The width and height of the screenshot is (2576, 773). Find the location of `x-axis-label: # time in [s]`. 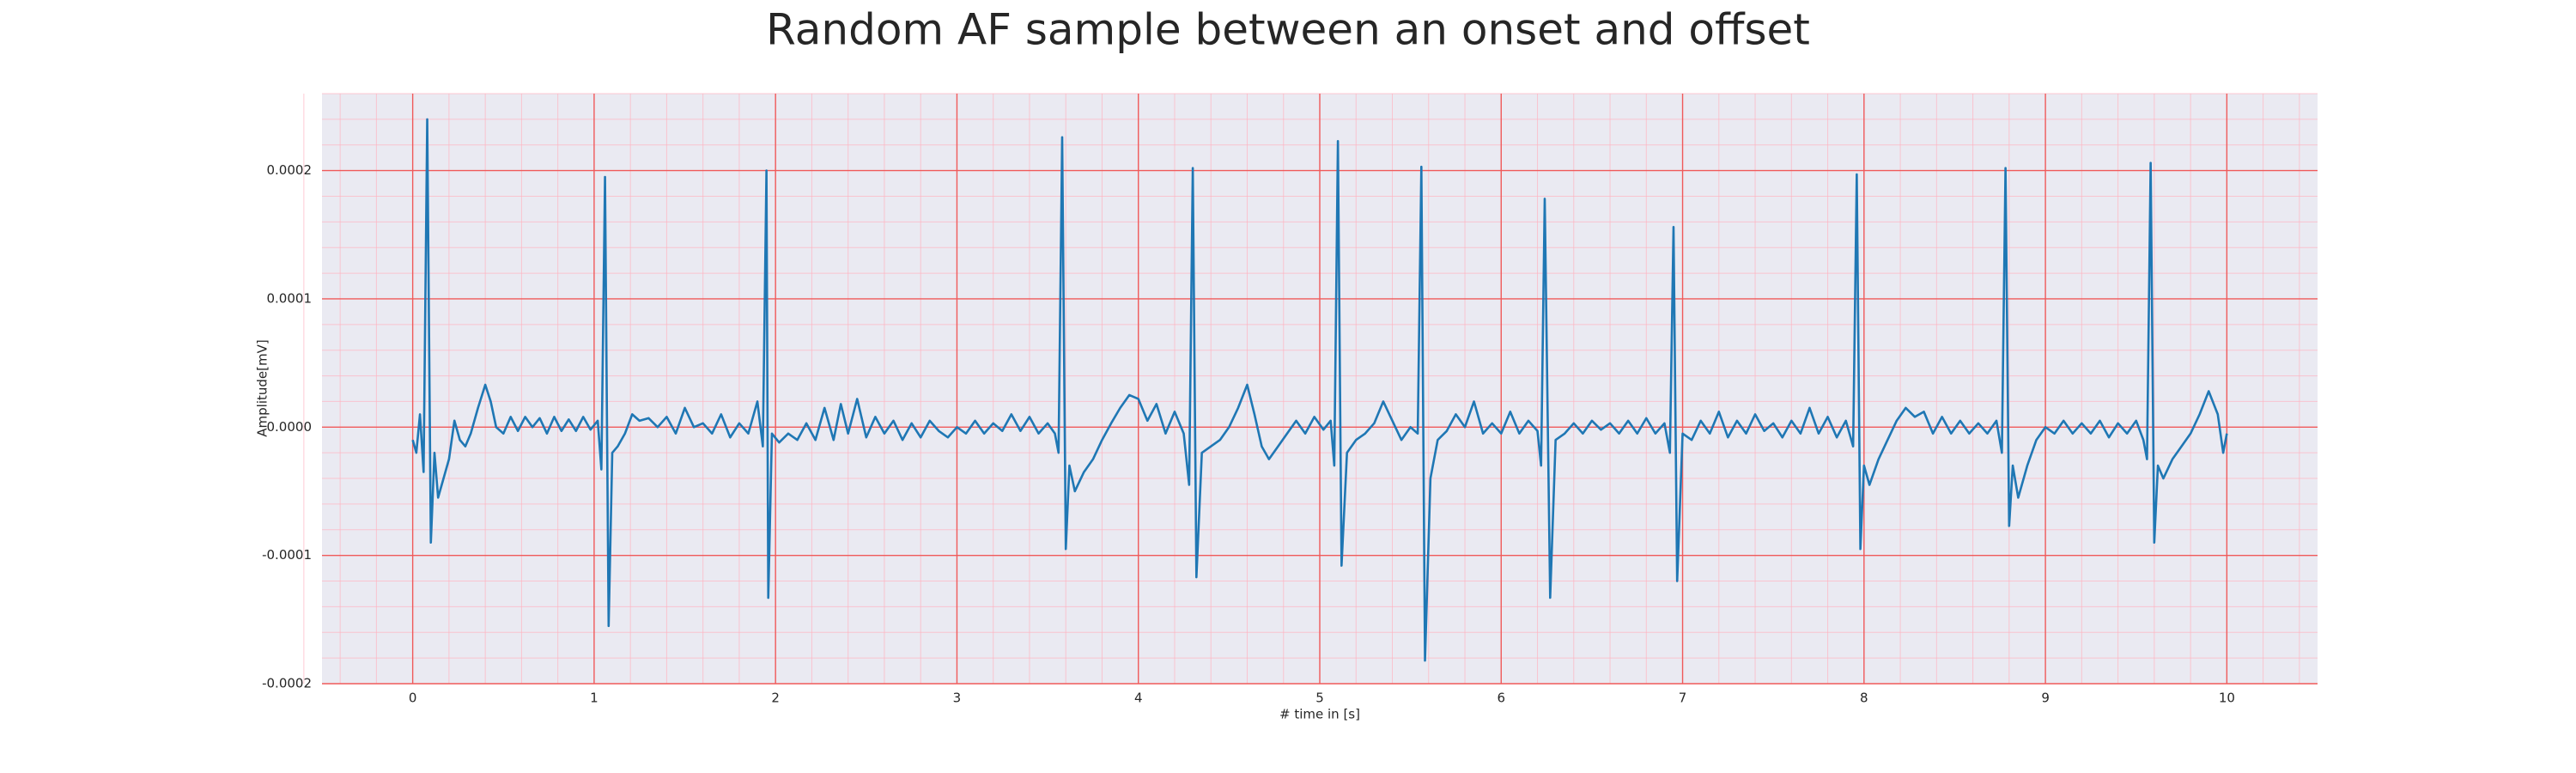

x-axis-label: # time in [s] is located at coordinates (1319, 714).